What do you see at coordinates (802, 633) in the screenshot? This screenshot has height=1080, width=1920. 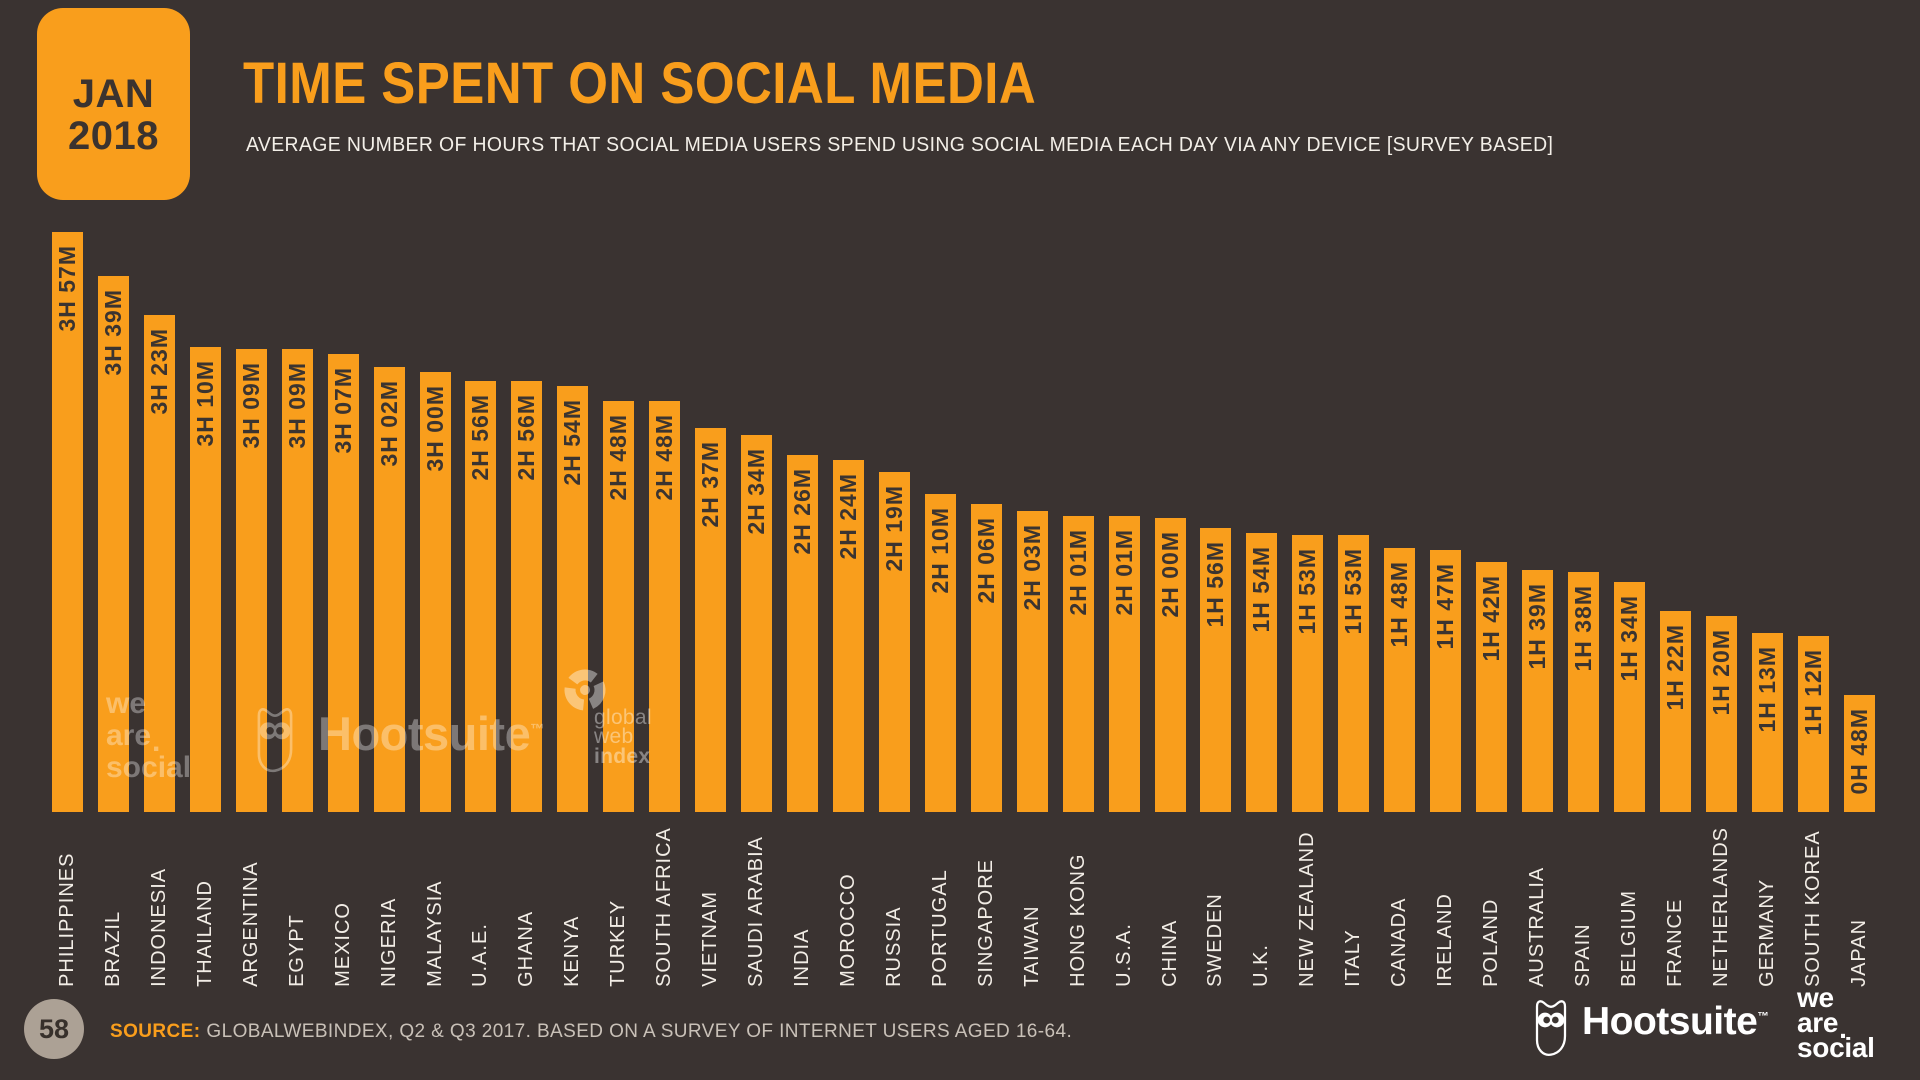 I see `bar-india: 2H 26M` at bounding box center [802, 633].